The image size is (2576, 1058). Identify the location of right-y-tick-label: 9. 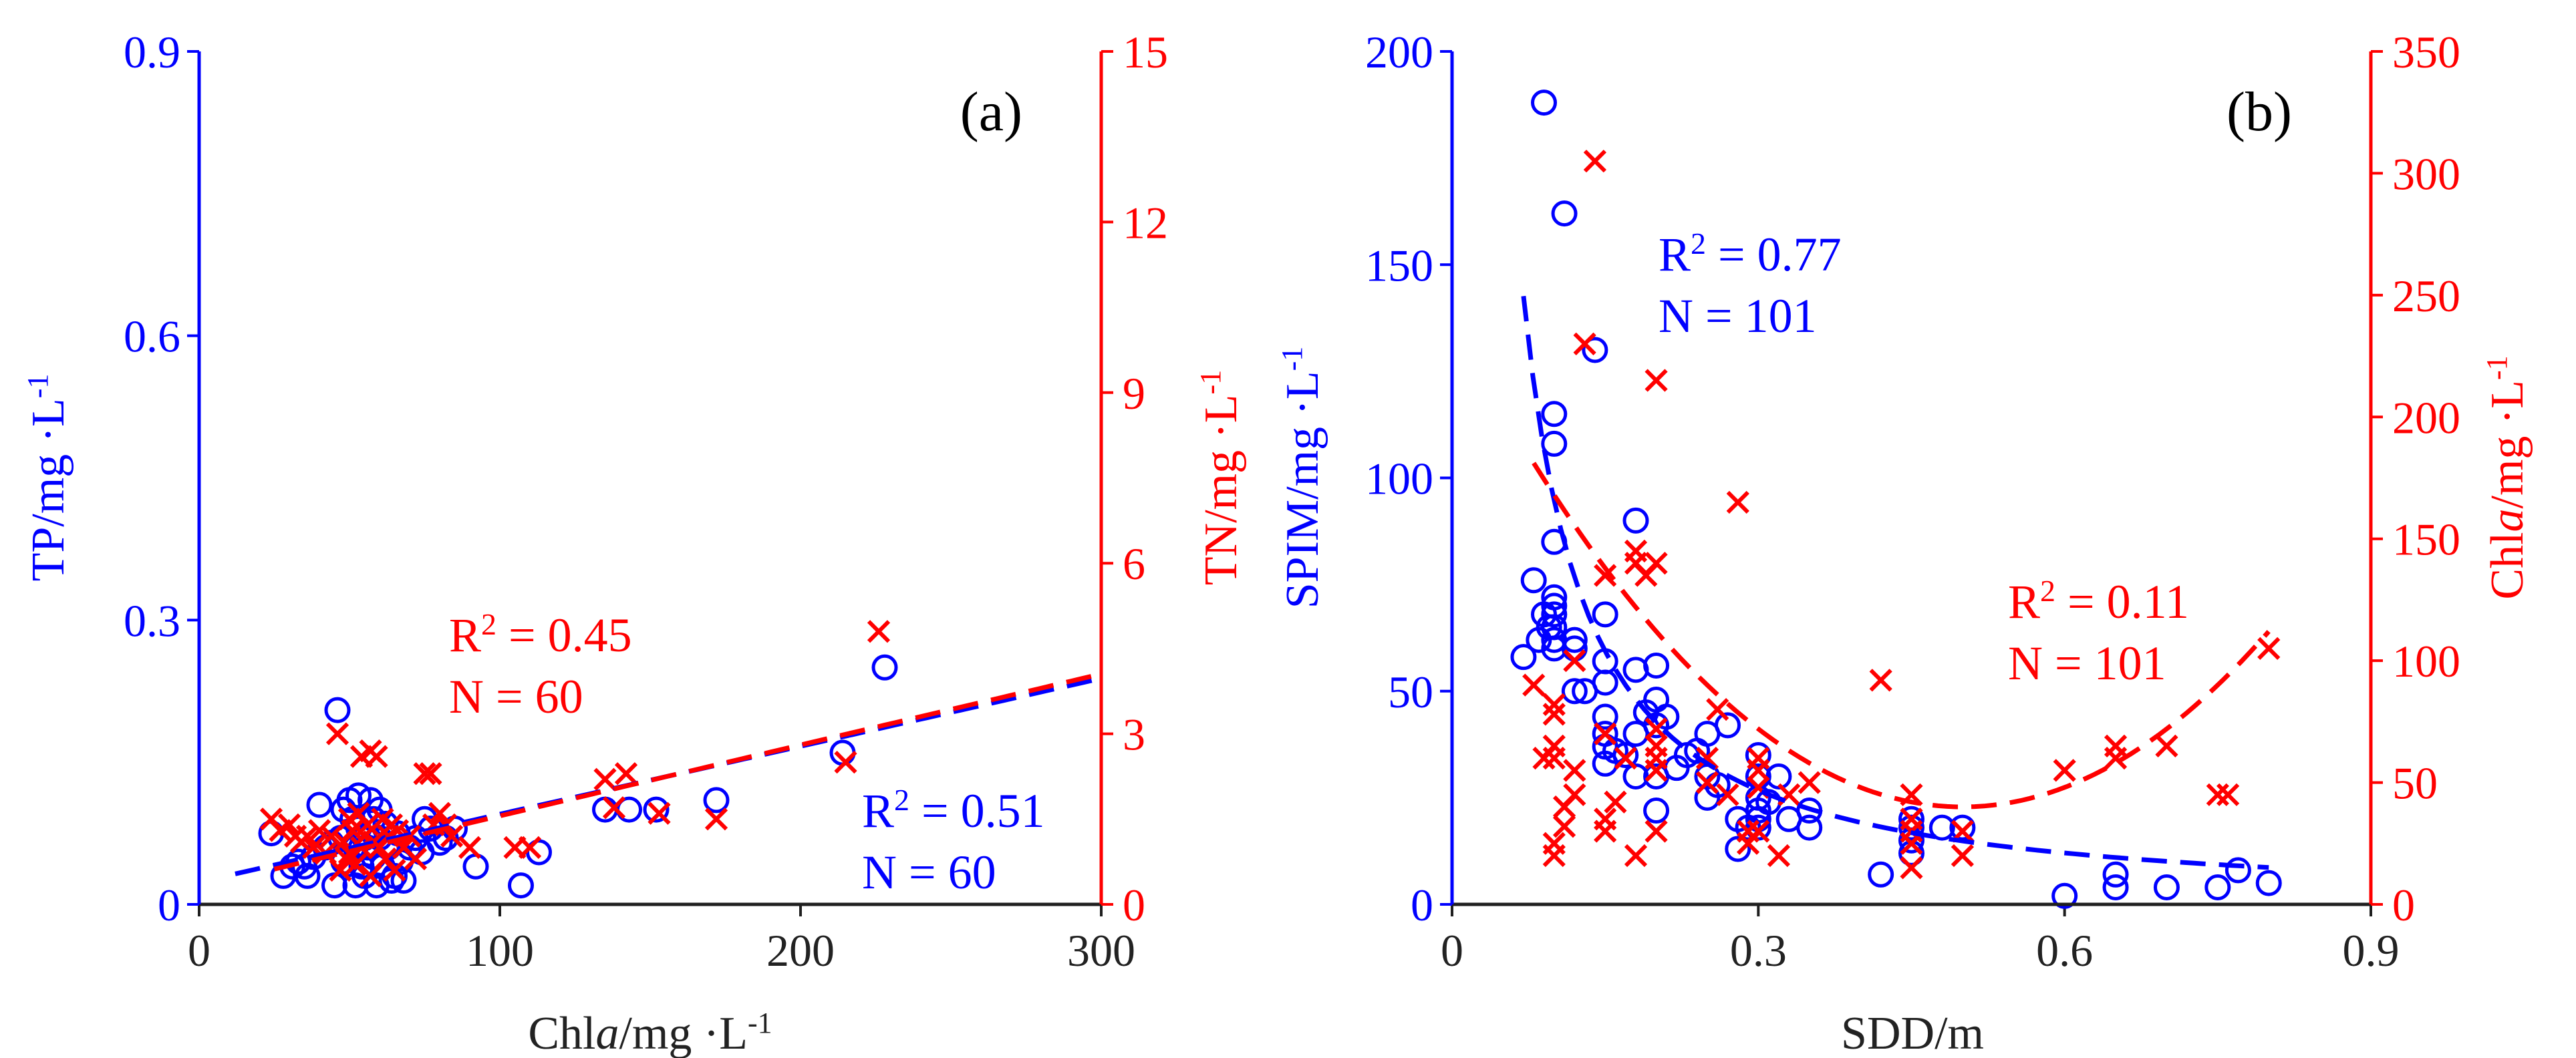
(1134, 393).